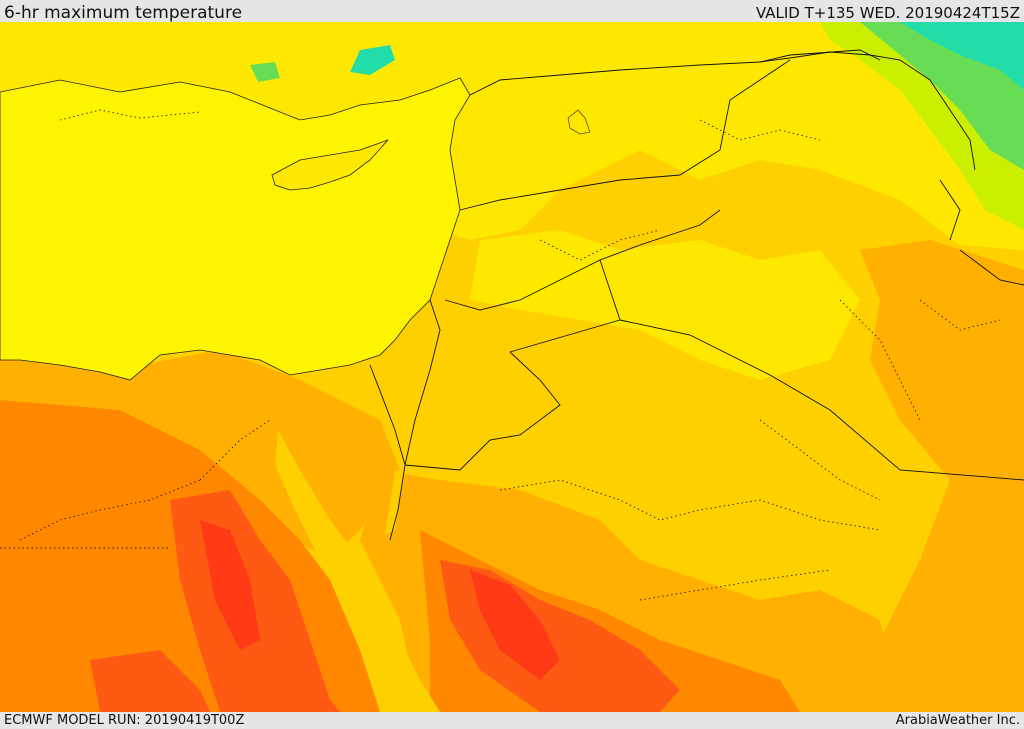  I want to click on valid-time-label: VALID T+135 WED. 20190424T15Z, so click(887, 13).